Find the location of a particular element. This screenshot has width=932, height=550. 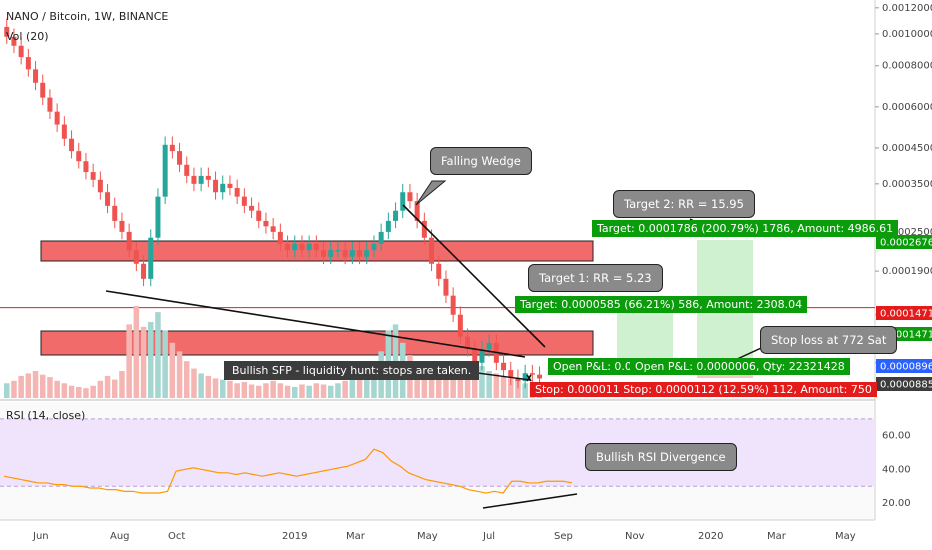

price-label-1: 0.0001471 is located at coordinates (904, 313).